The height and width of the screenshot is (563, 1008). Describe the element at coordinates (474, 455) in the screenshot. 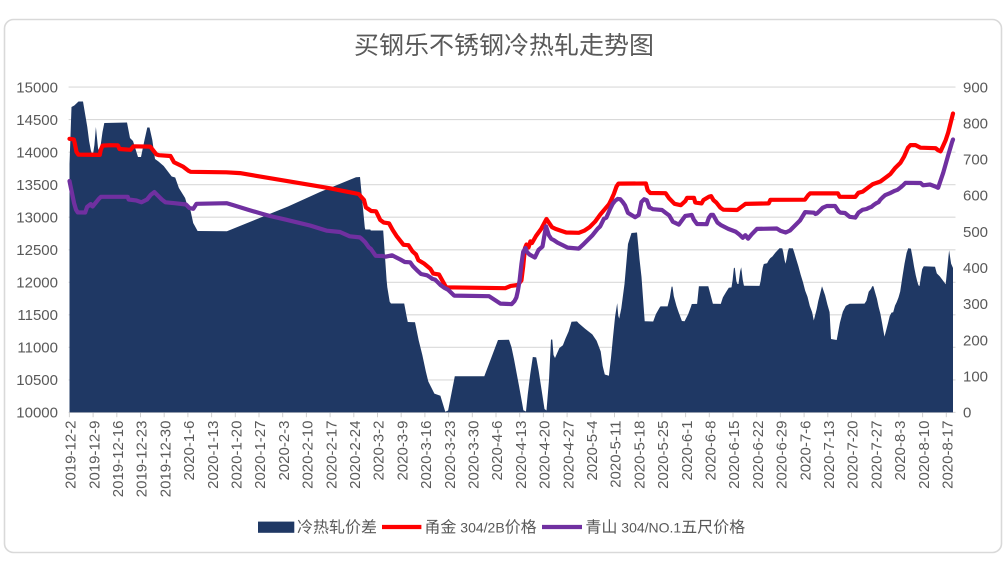

I see `svg-text: 2020-3-30` at that location.